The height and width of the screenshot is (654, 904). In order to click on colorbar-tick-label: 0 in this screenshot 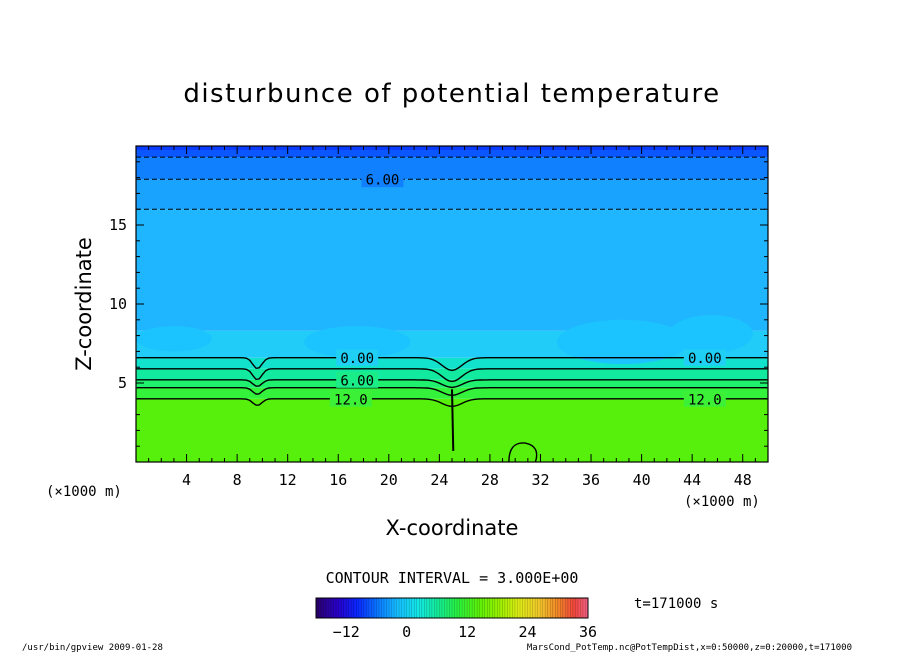, I will do `click(406, 632)`.